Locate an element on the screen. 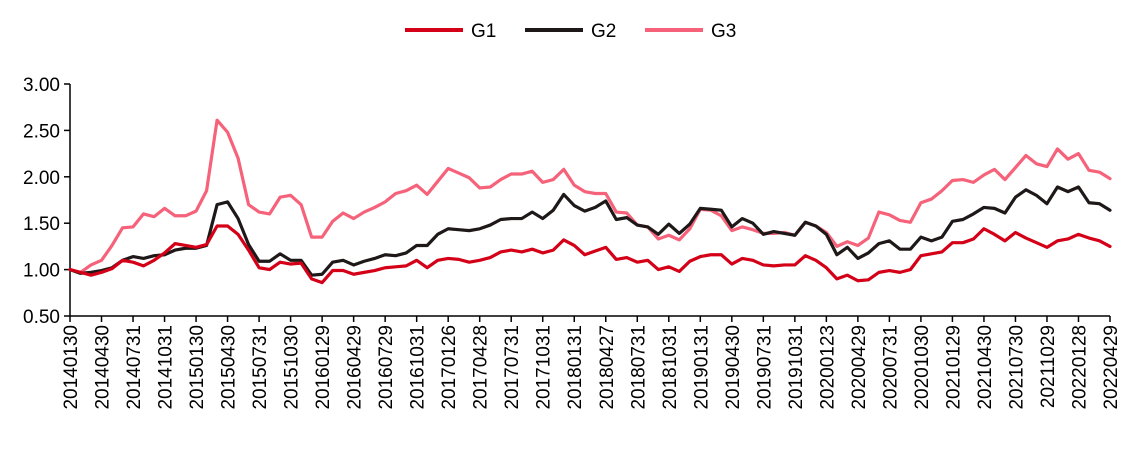 The width and height of the screenshot is (1131, 450). x-tick-label: 20190430 is located at coordinates (733, 367).